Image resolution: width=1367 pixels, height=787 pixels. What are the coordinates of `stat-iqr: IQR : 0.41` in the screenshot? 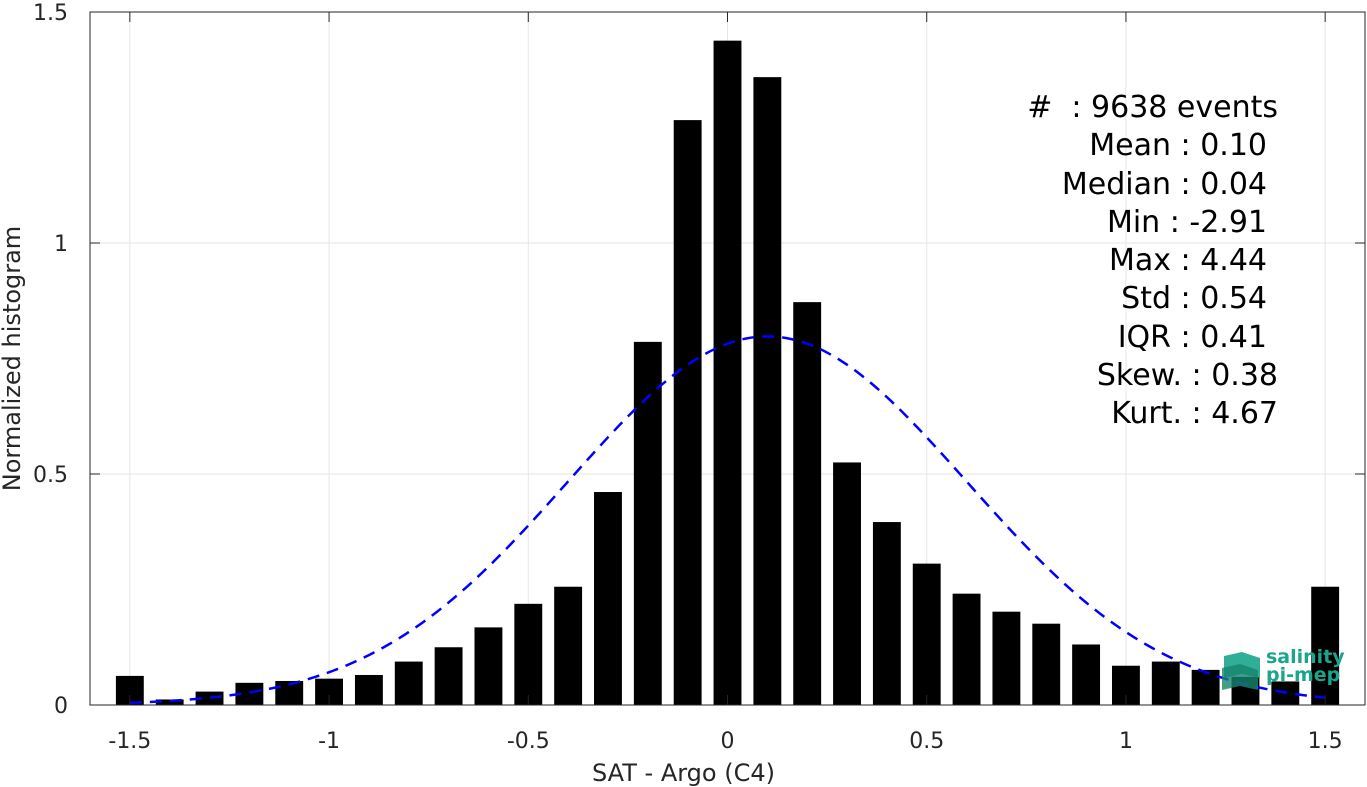 It's located at (1192, 337).